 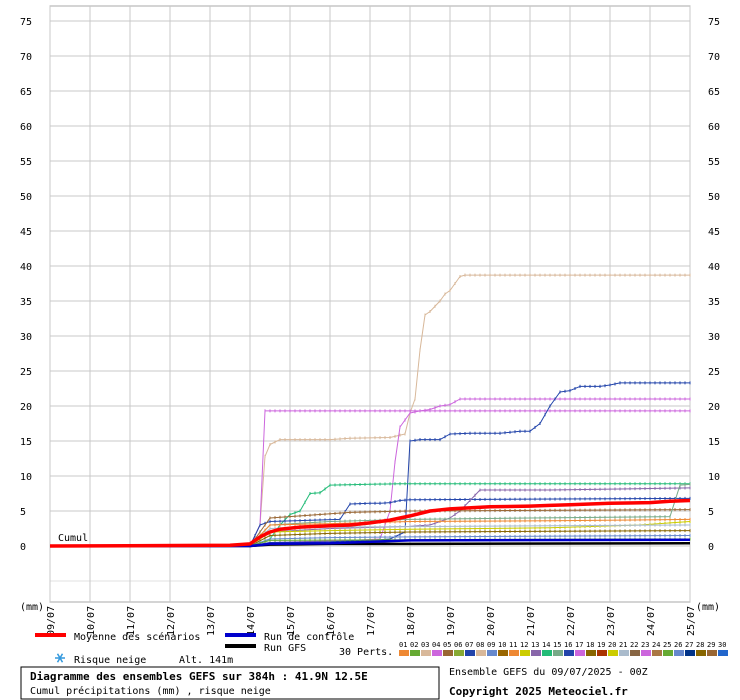 I want to click on y-tick-label-left: 15, so click(x=26, y=442).